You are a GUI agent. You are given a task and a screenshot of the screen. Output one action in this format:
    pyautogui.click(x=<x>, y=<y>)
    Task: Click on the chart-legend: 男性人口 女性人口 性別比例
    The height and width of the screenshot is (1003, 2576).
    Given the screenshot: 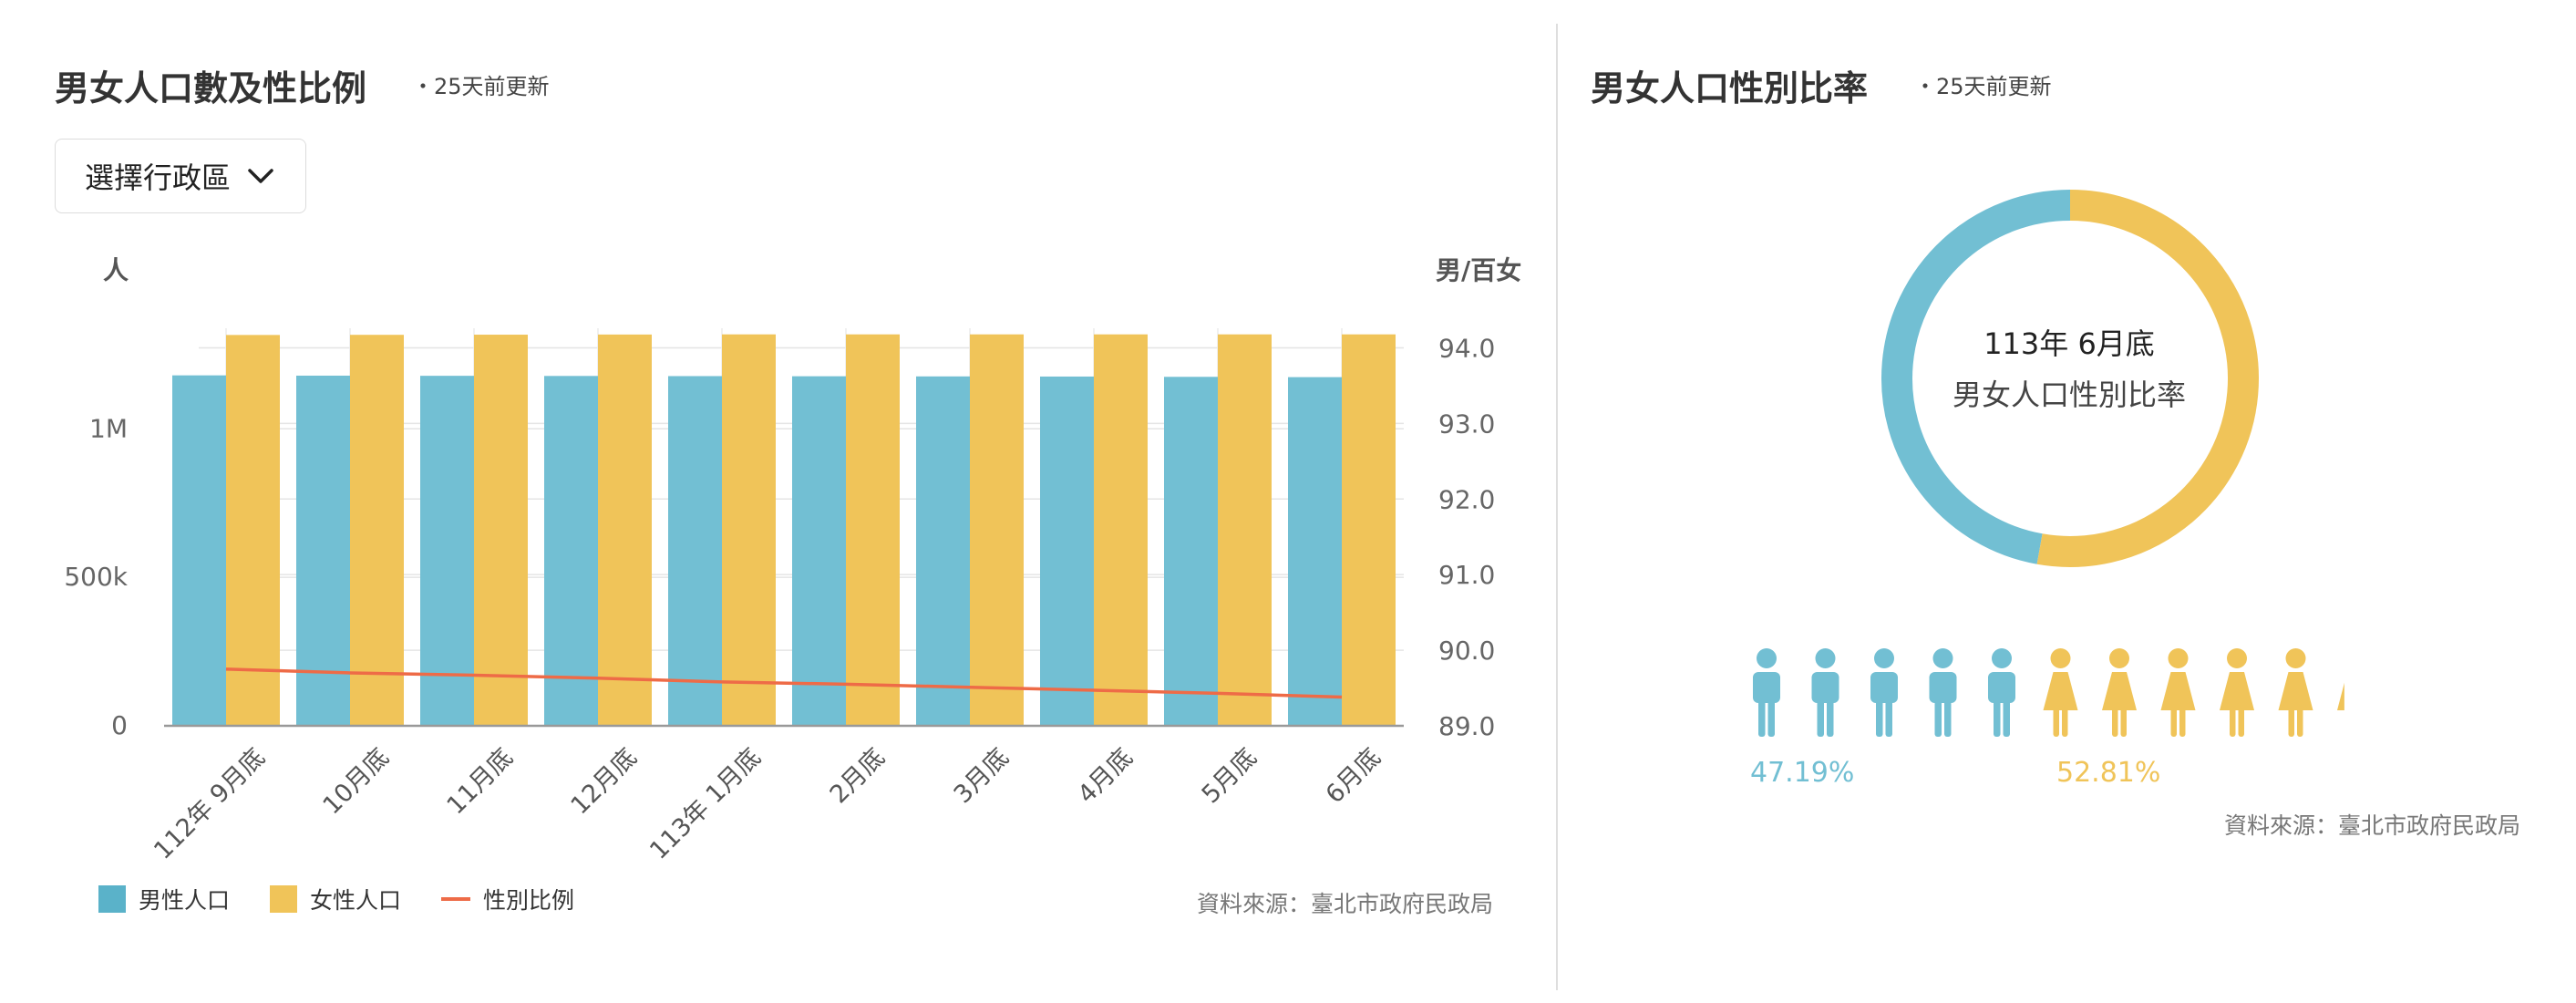 What is the action you would take?
    pyautogui.click(x=356, y=899)
    